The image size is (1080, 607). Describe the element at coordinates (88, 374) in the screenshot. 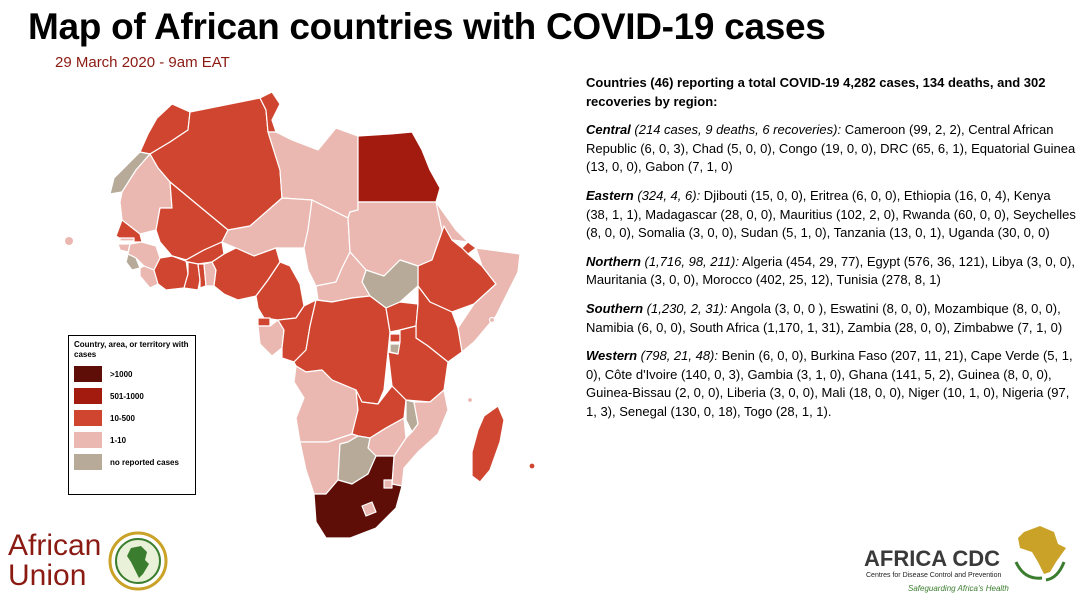

I see `legend-swatch-gt1000` at that location.